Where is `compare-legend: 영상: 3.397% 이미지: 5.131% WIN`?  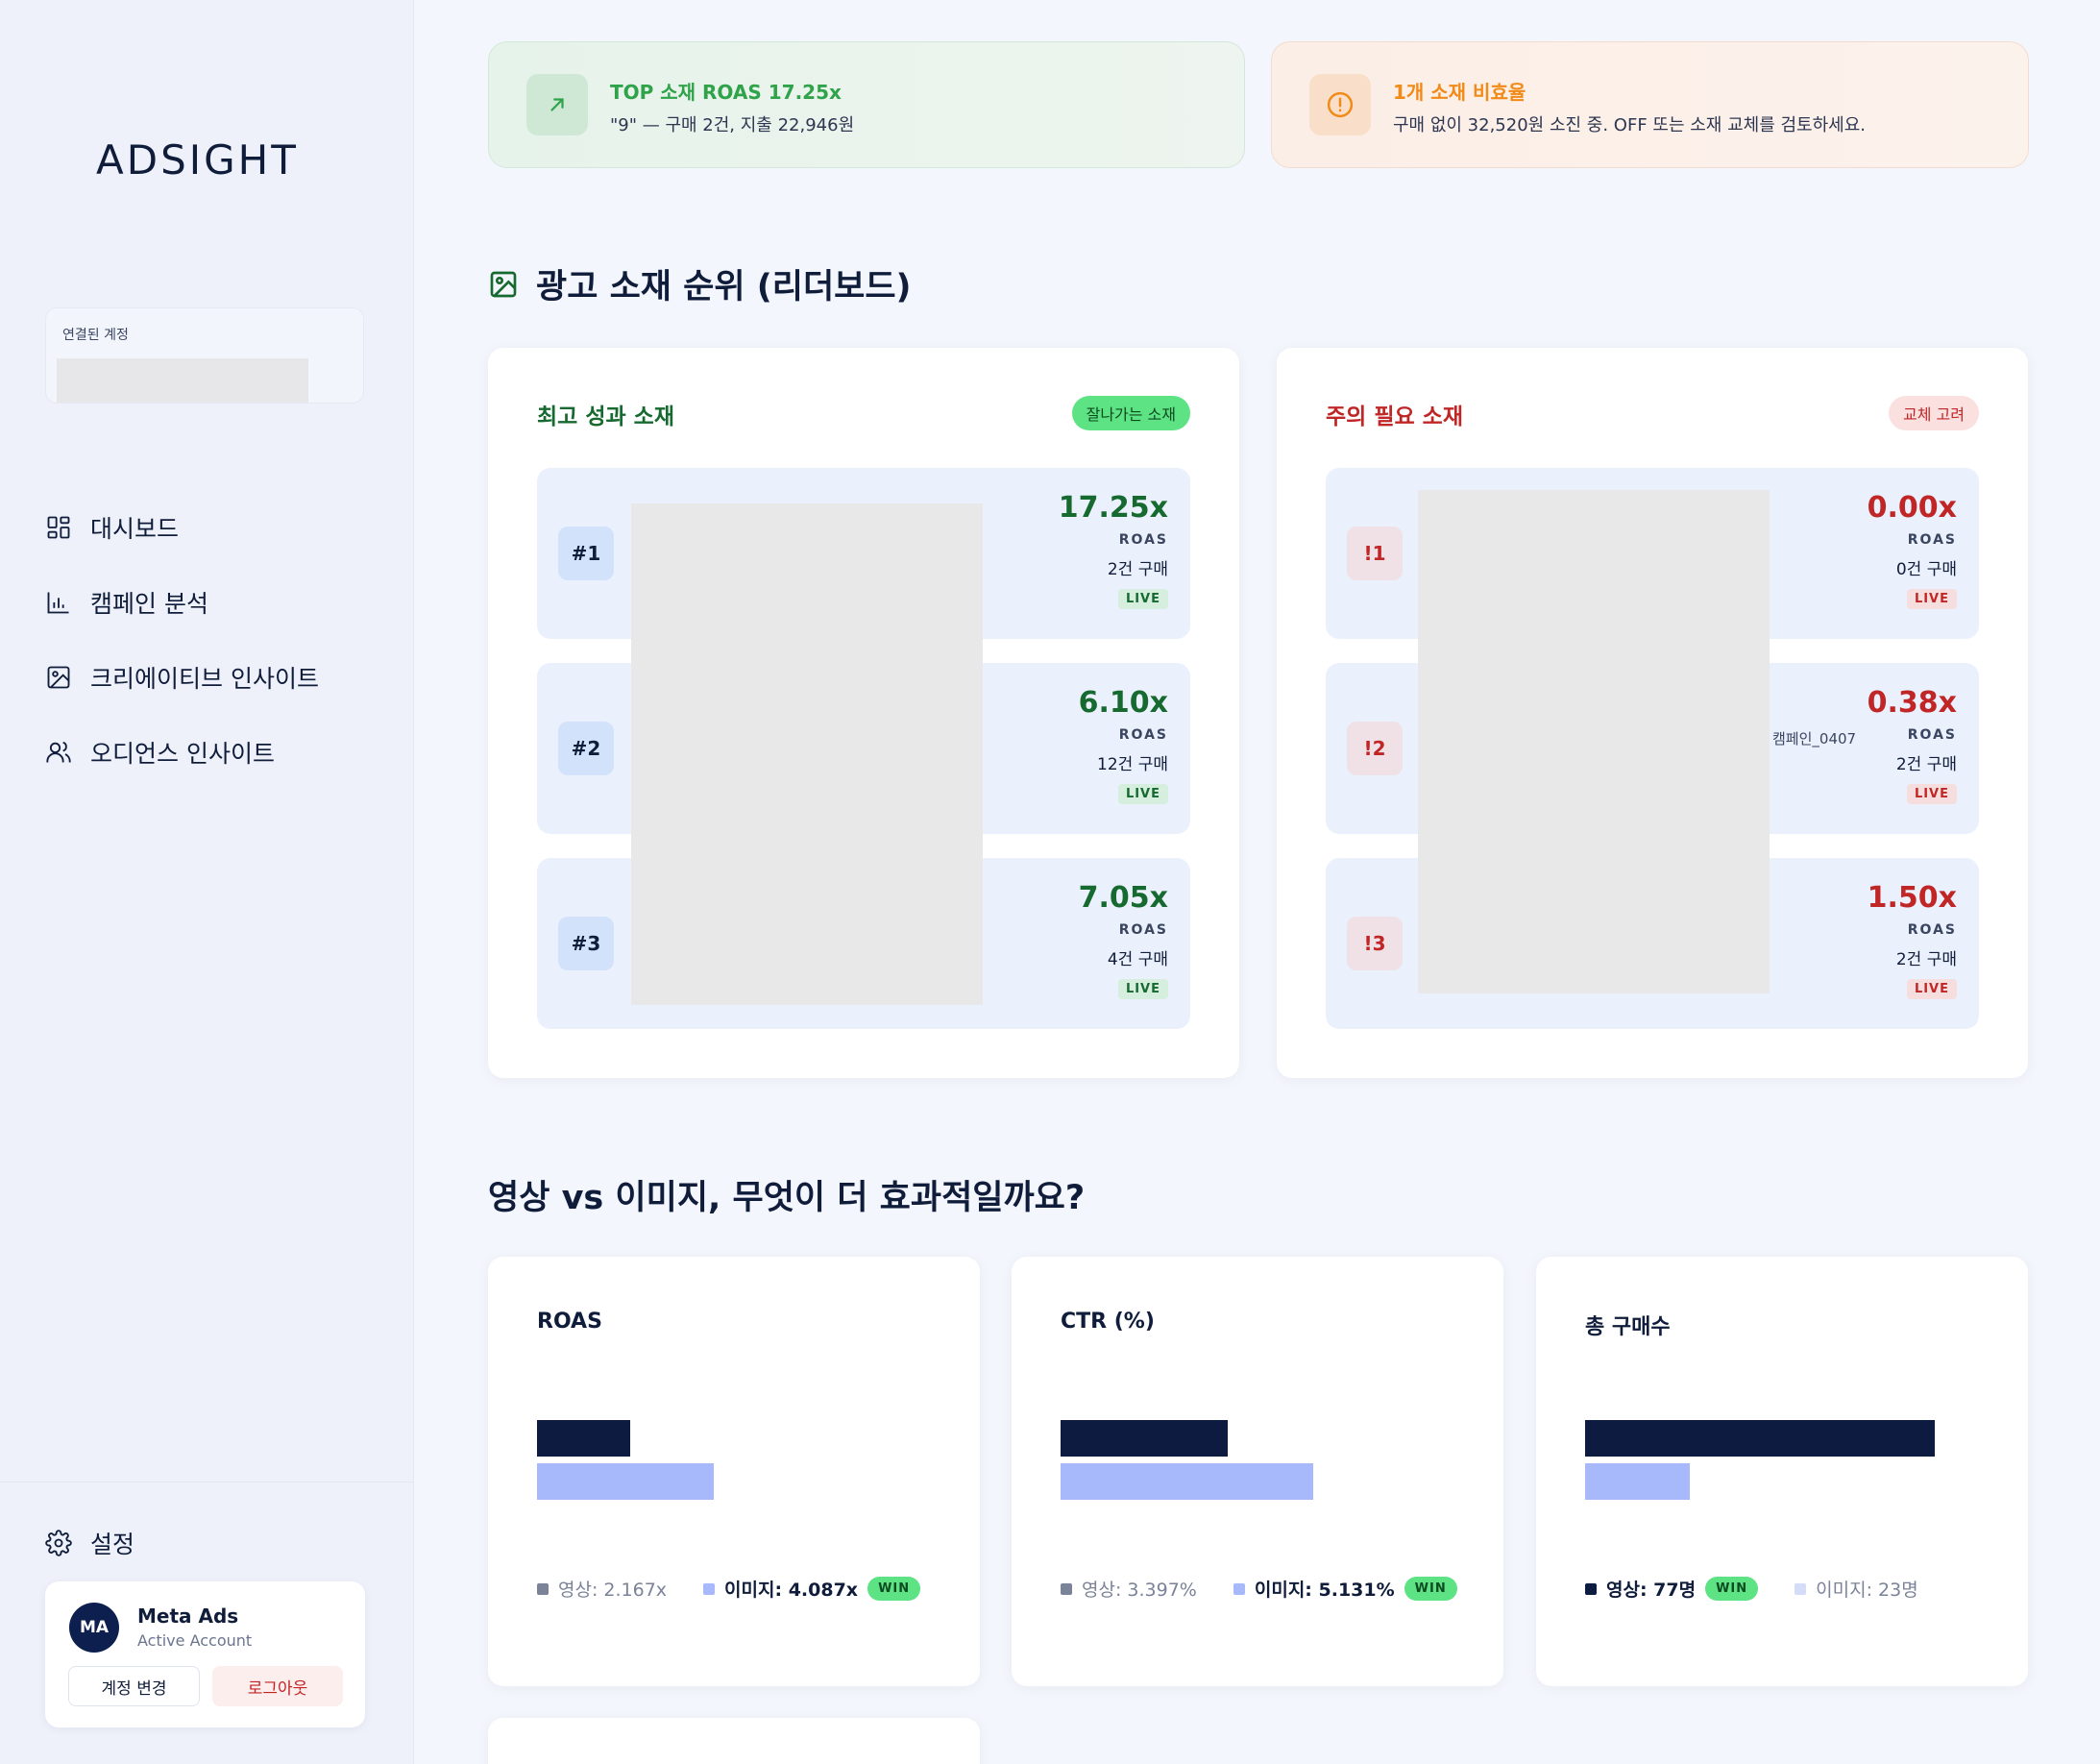
compare-legend: 영상: 3.397% 이미지: 5.131% WIN is located at coordinates (1277, 1589).